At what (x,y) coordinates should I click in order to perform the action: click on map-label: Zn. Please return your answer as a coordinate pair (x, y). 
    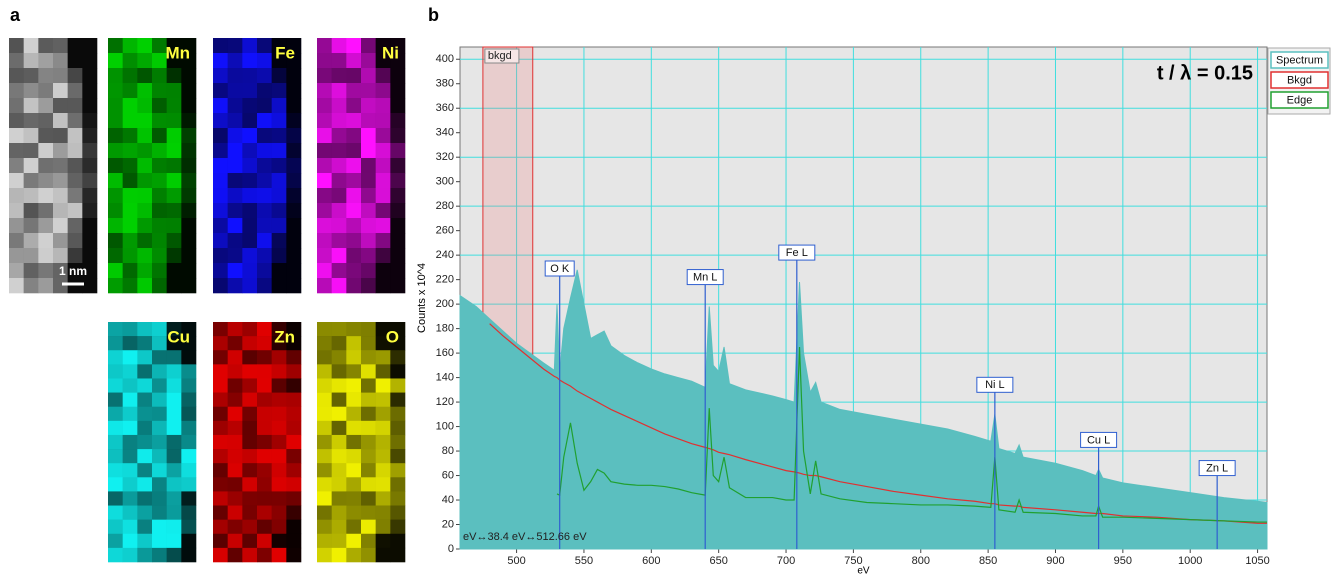
    Looking at the image, I should click on (284, 336).